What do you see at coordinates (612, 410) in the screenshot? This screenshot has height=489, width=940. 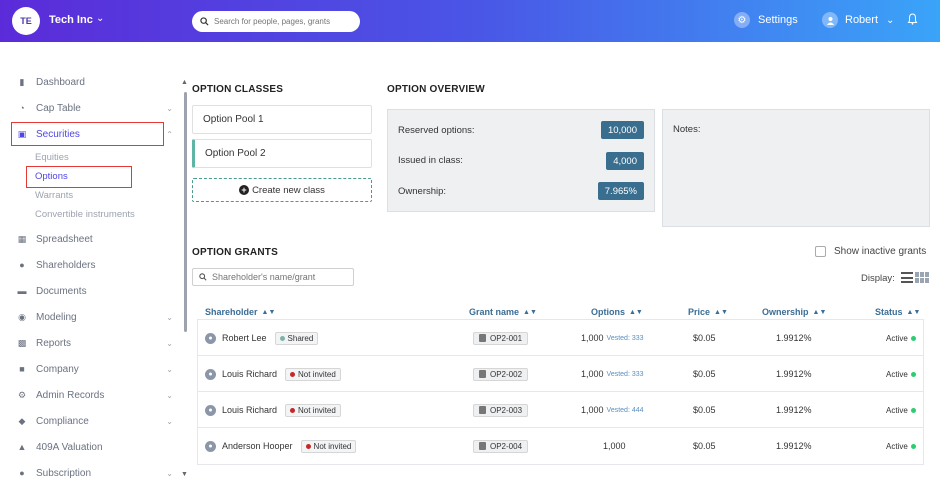 I see `options-cell: 1,000 Vested: 444` at bounding box center [612, 410].